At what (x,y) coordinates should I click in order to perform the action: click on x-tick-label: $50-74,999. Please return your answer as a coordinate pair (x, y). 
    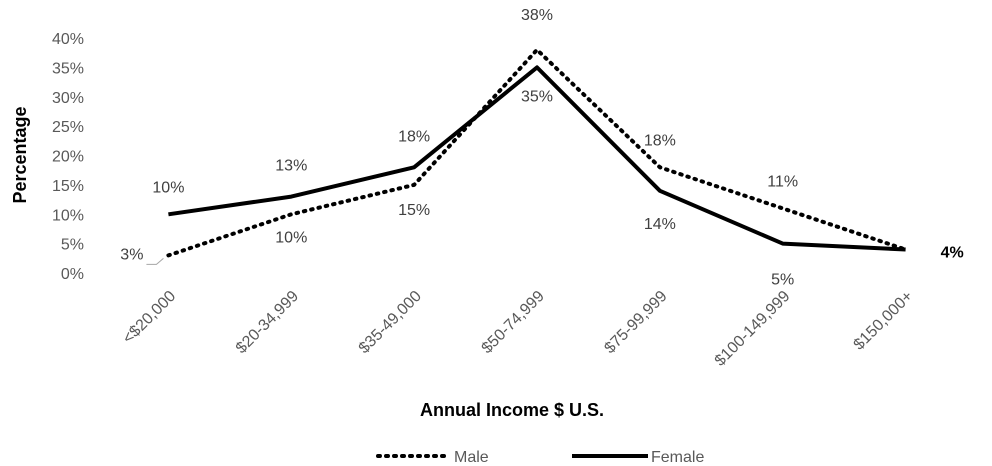
    Looking at the image, I should click on (513, 322).